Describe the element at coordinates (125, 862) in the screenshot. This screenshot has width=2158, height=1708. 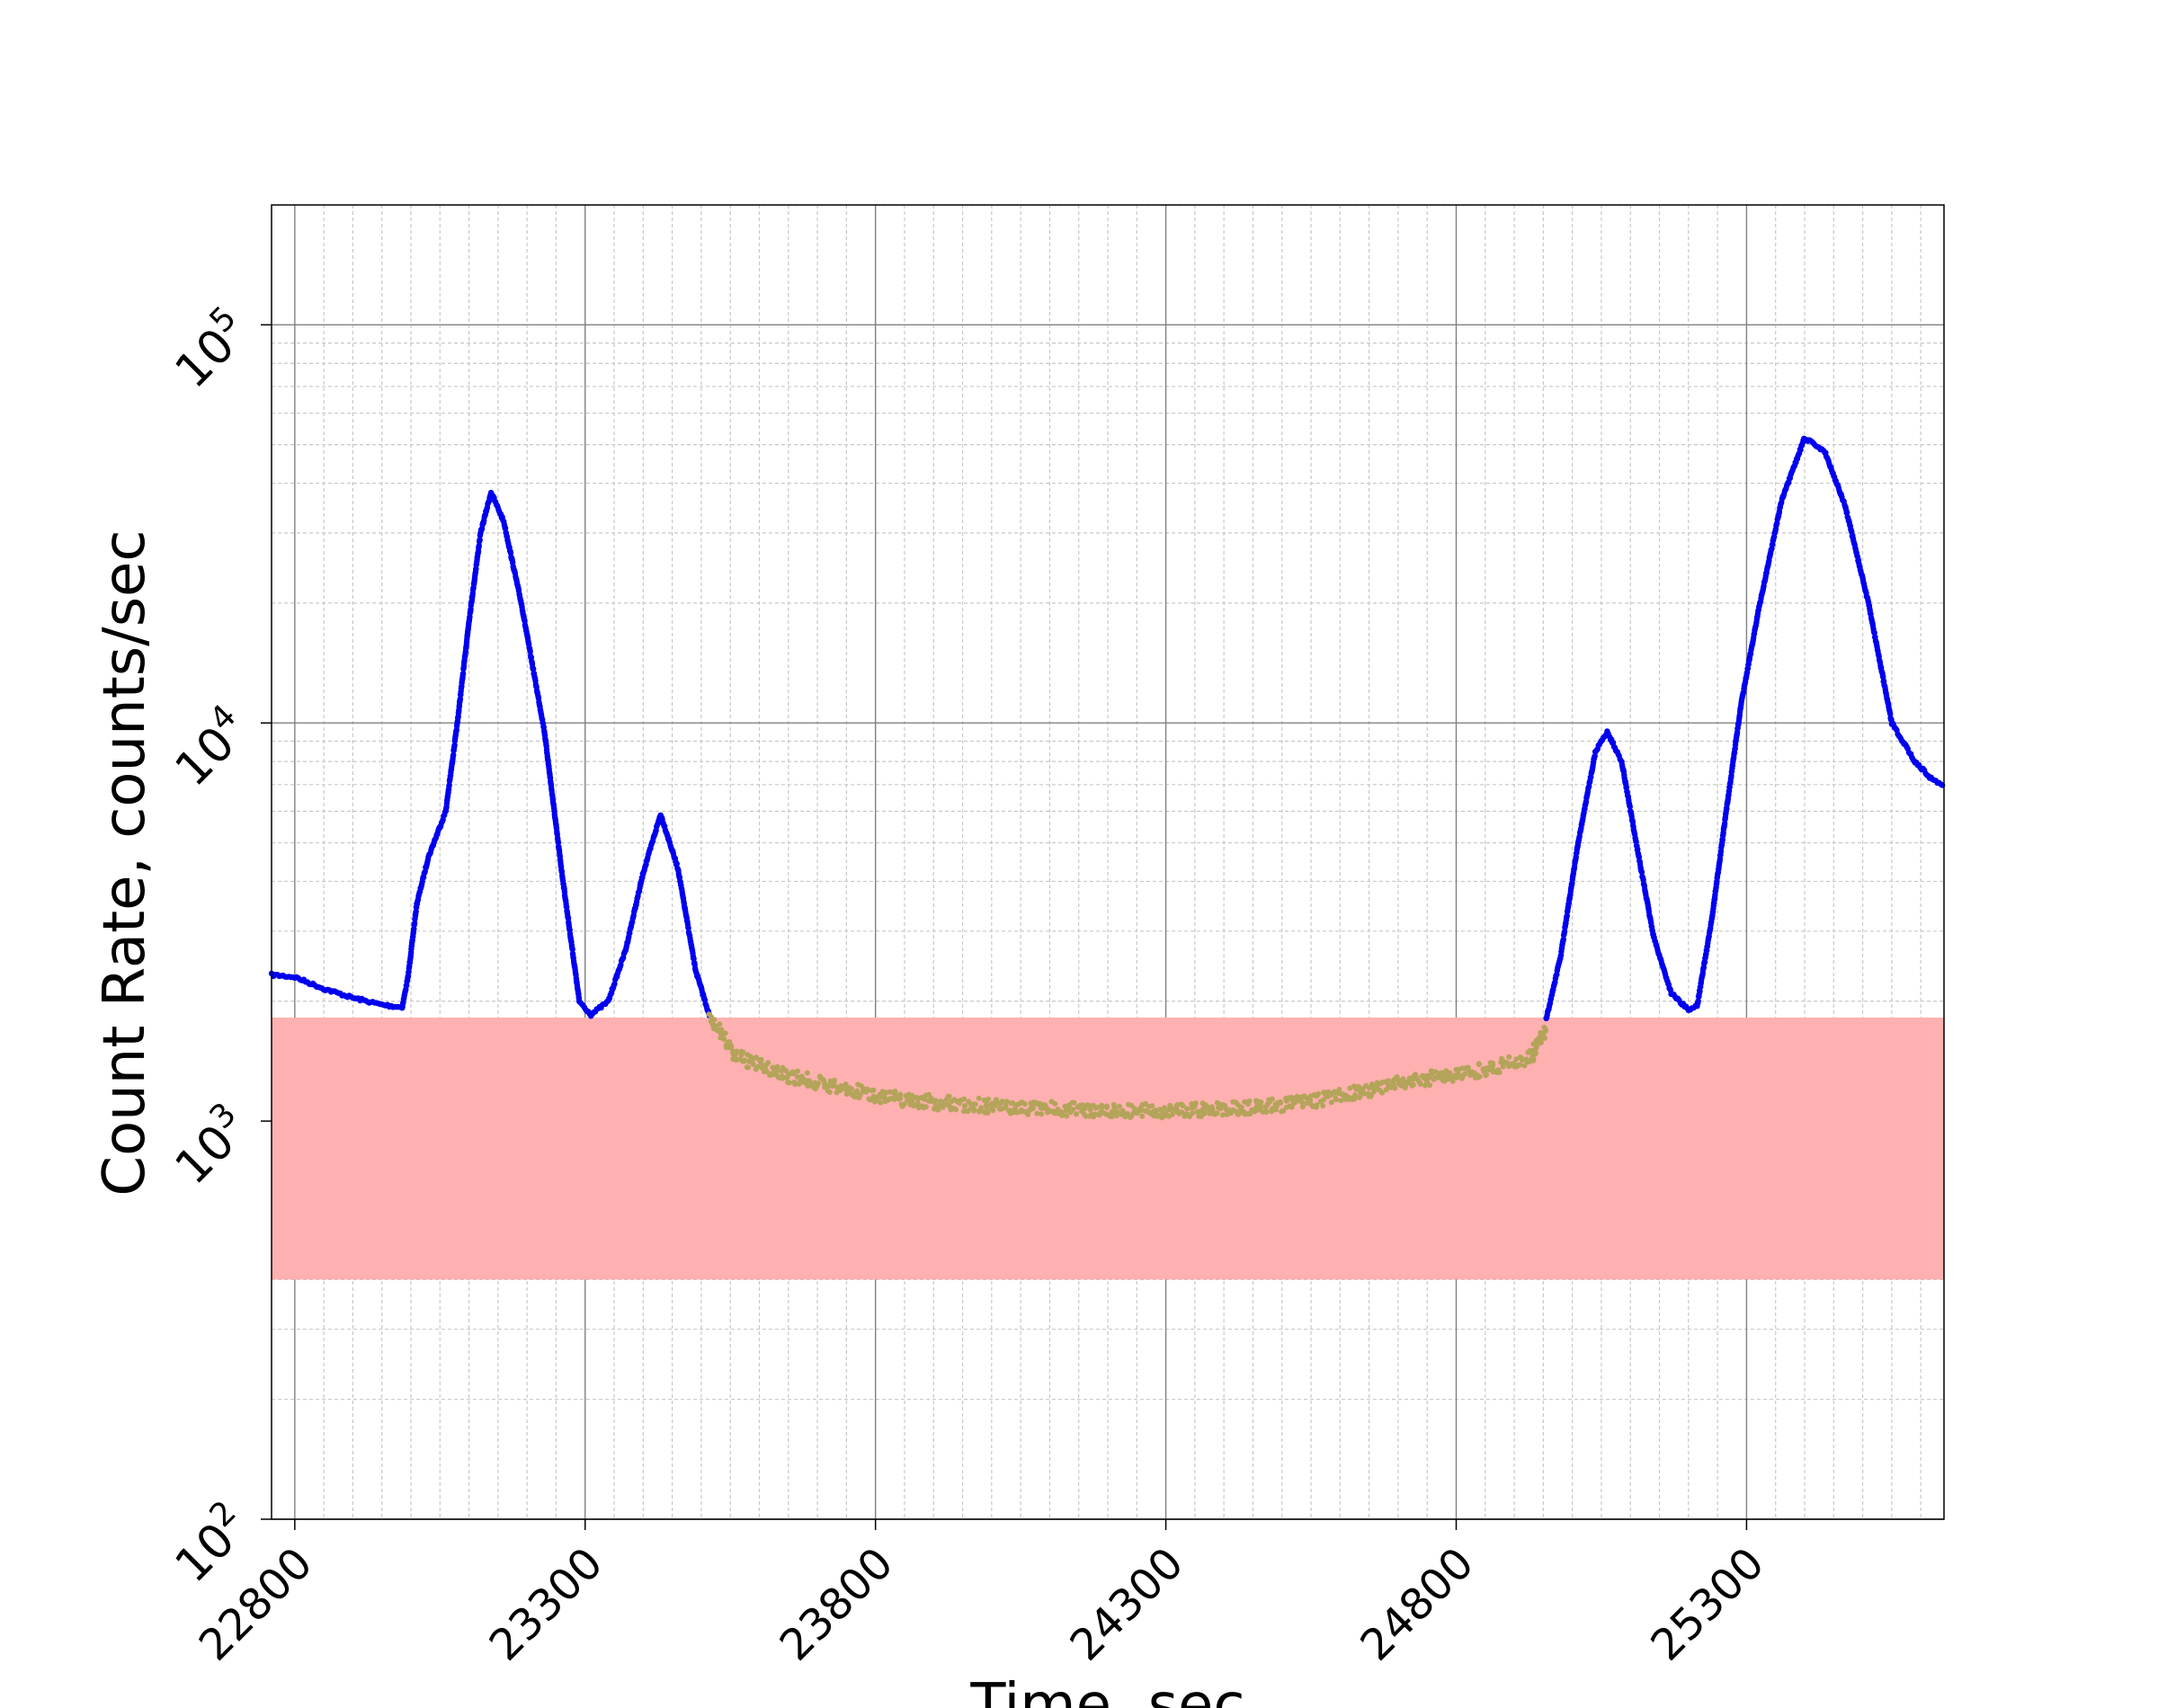
I see `y-axis-title: Count Rate, counts/sec` at that location.